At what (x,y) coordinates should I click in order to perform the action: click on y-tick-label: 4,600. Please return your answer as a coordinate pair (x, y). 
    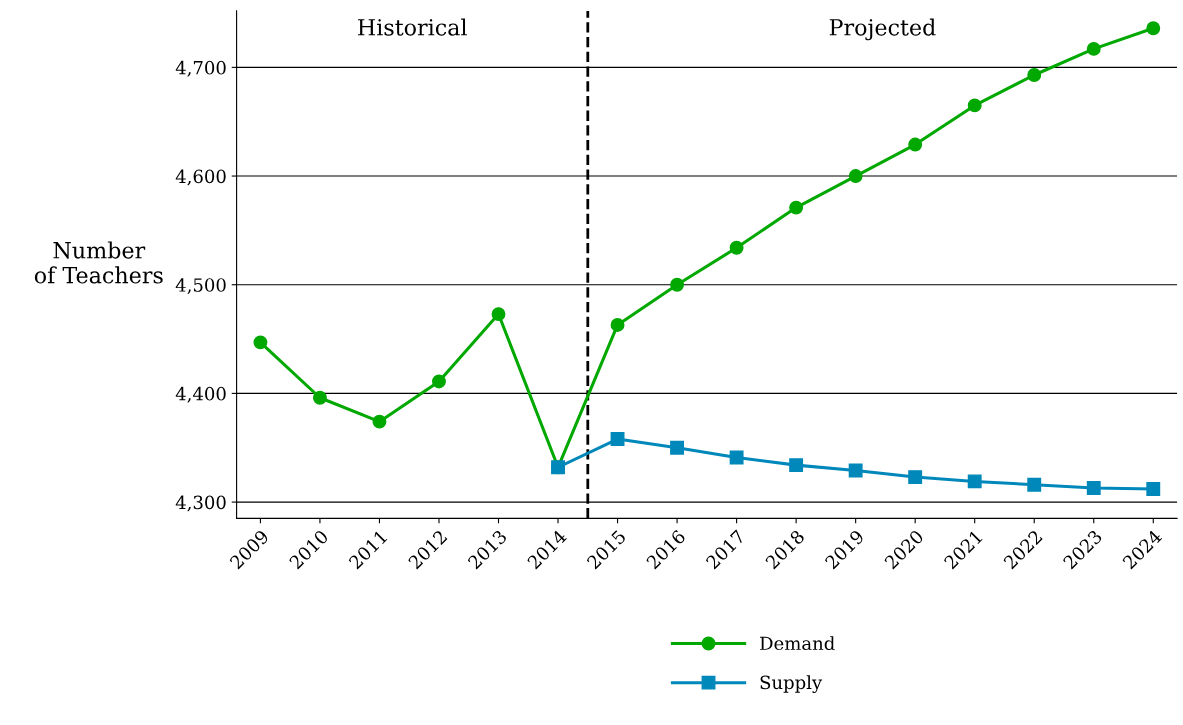
    Looking at the image, I should click on (200, 177).